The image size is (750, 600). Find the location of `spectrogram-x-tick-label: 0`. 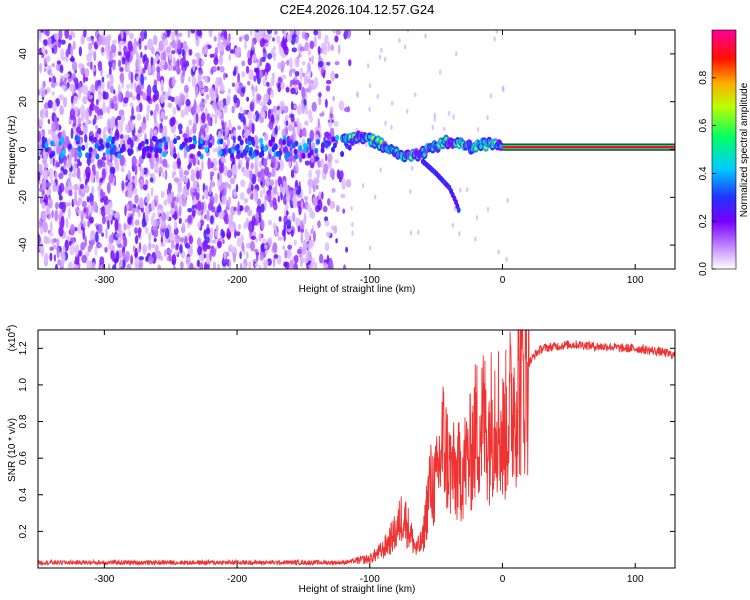

spectrogram-x-tick-label: 0 is located at coordinates (503, 280).